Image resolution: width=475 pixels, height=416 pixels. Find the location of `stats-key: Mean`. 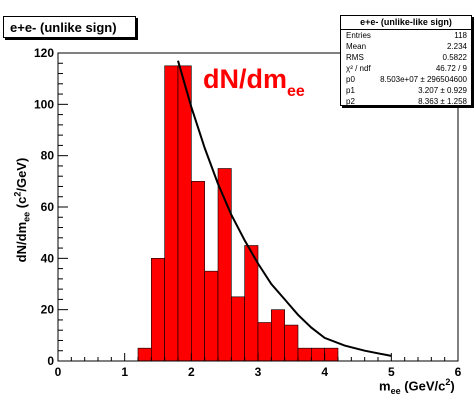

stats-key: Mean is located at coordinates (356, 46).